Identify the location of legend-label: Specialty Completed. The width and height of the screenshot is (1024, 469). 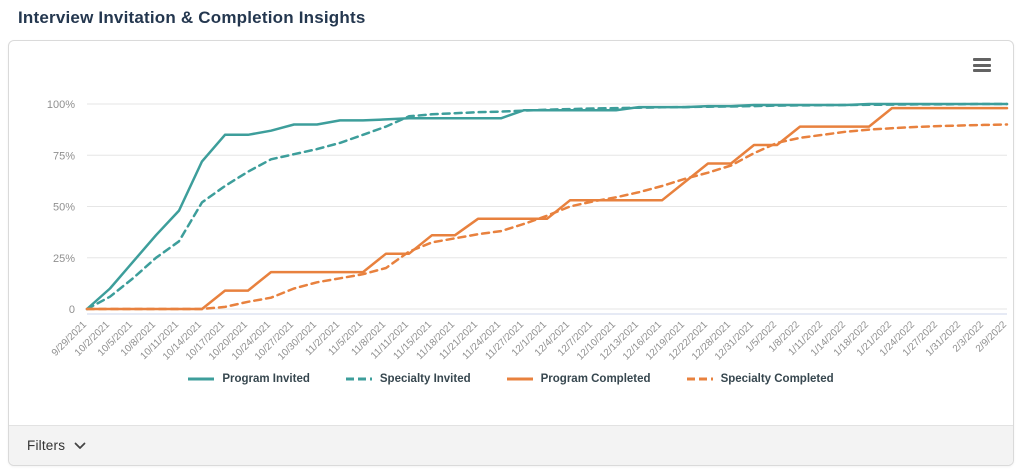
(777, 379).